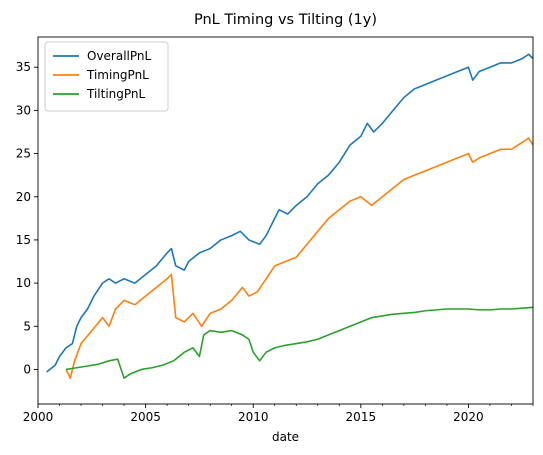  What do you see at coordinates (119, 56) in the screenshot?
I see `legend-label-overallpnl: OverallPnL` at bounding box center [119, 56].